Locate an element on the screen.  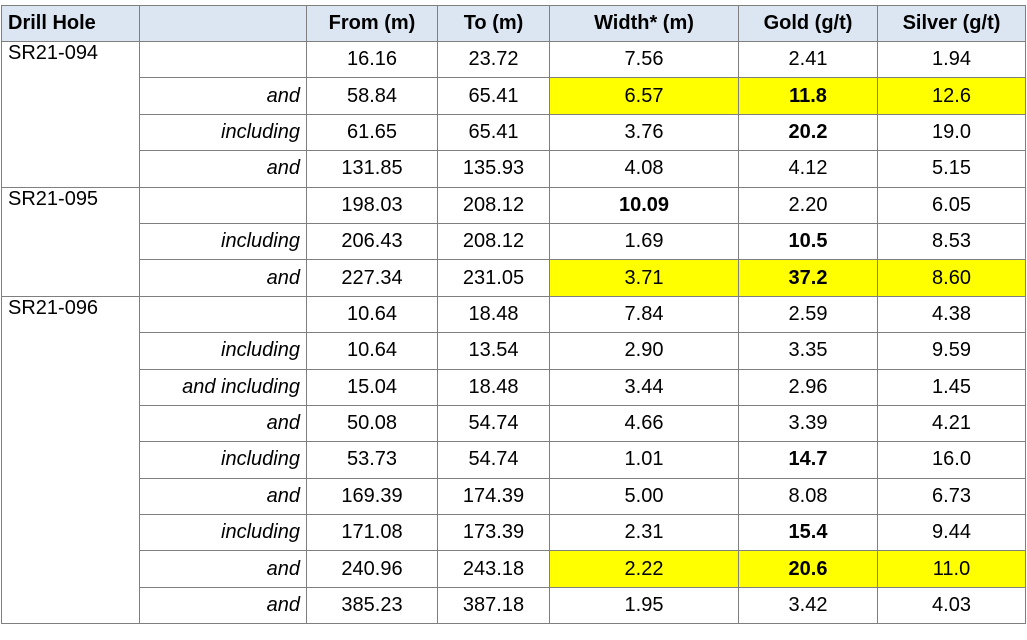
gold-cell: 14.7 is located at coordinates (808, 460).